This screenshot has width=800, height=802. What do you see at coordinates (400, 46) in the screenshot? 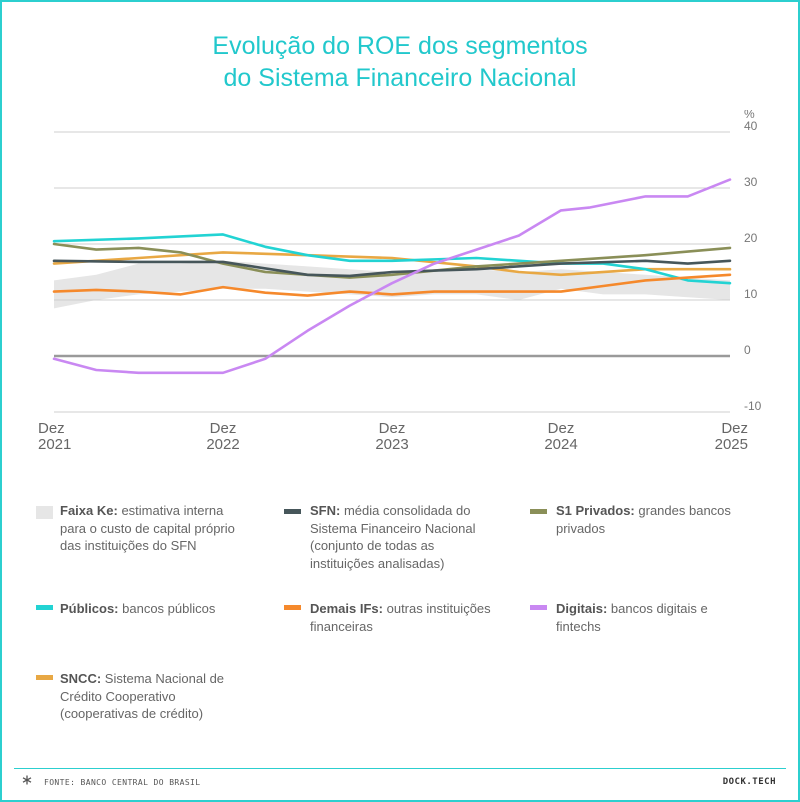
I see `title-line-1: Evolução do ROE dos segmentos` at bounding box center [400, 46].